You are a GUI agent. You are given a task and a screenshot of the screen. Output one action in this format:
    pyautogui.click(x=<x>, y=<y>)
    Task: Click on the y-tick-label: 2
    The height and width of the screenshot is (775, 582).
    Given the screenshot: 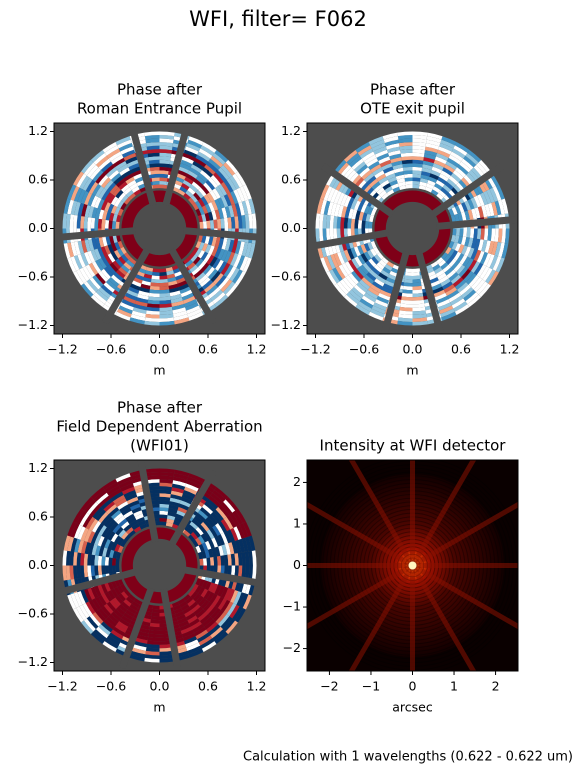 What is the action you would take?
    pyautogui.click(x=297, y=481)
    